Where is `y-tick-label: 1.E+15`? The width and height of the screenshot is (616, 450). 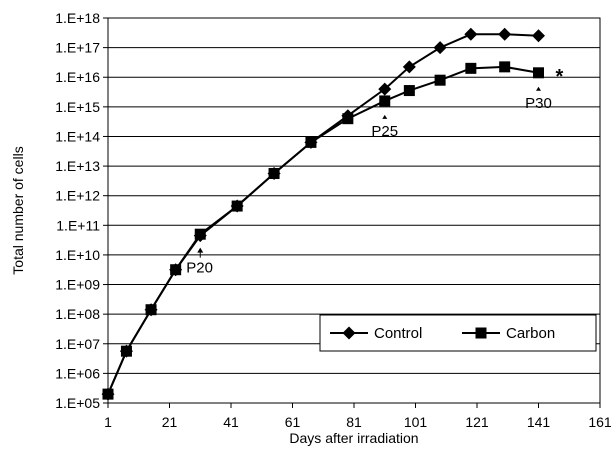 y-tick-label: 1.E+15 is located at coordinates (77, 107).